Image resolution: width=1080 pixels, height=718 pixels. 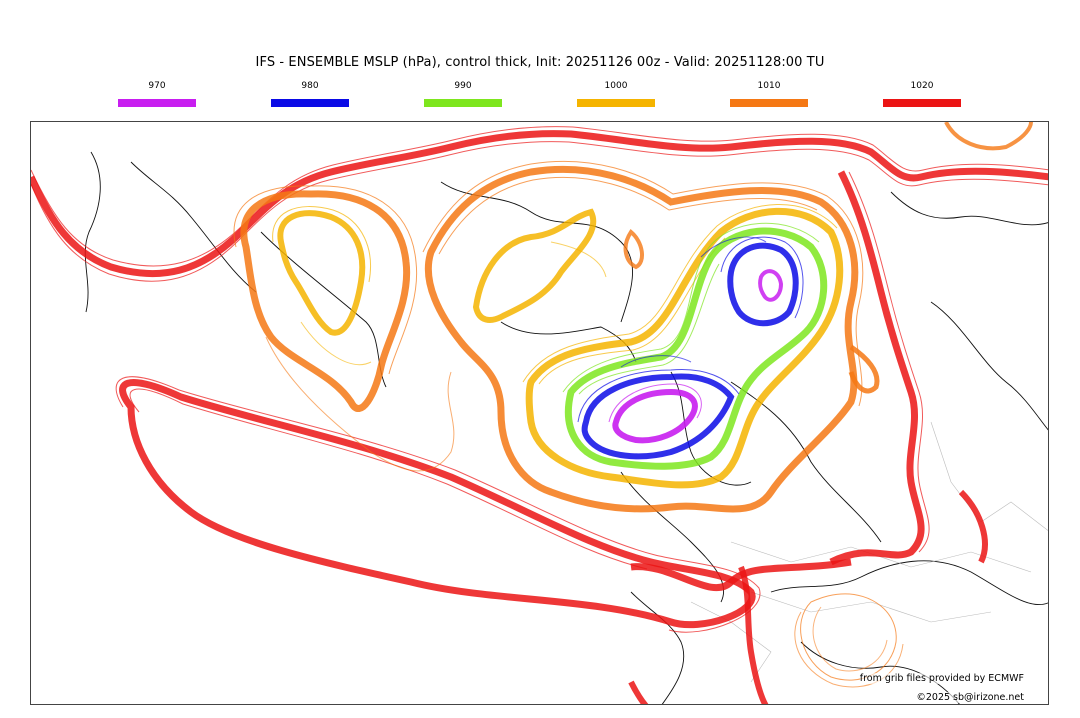 What do you see at coordinates (540, 96) in the screenshot?
I see `isobar-legend: 970 980 990 1000 1010 1020` at bounding box center [540, 96].